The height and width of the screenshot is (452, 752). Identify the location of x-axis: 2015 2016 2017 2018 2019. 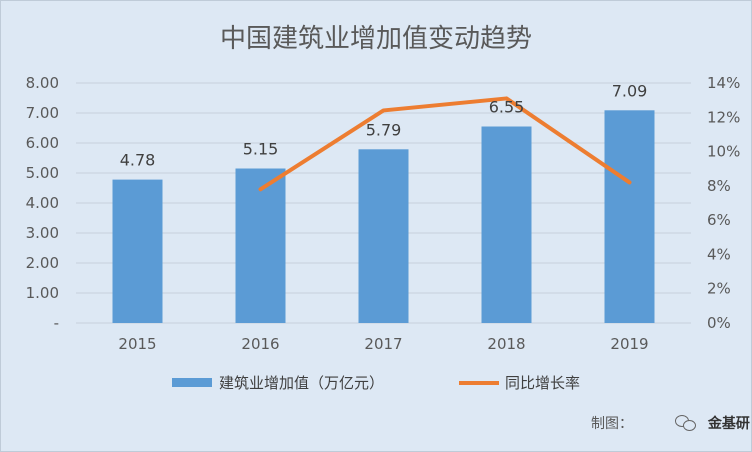
(383, 344).